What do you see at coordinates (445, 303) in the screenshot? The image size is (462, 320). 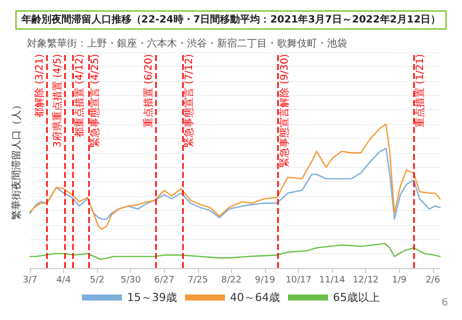 I see `text: 6` at bounding box center [445, 303].